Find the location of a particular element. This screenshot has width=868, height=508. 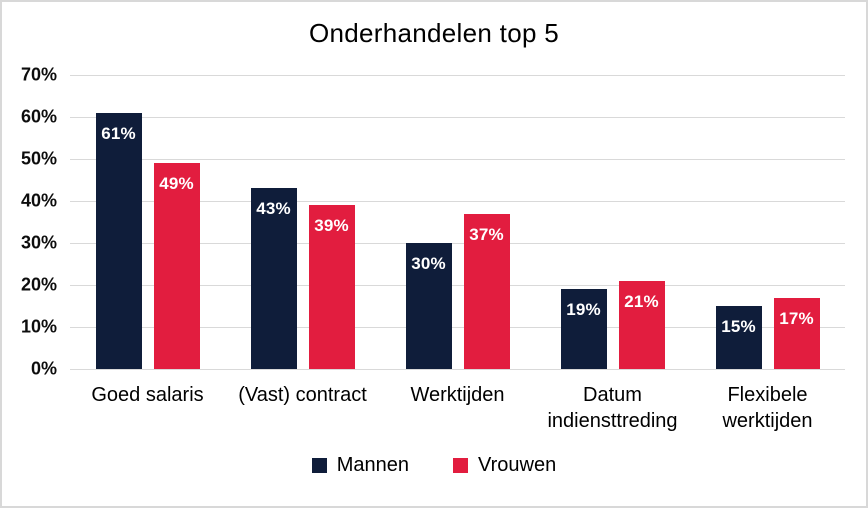

y-axis-tick: 0% is located at coordinates (43, 368).